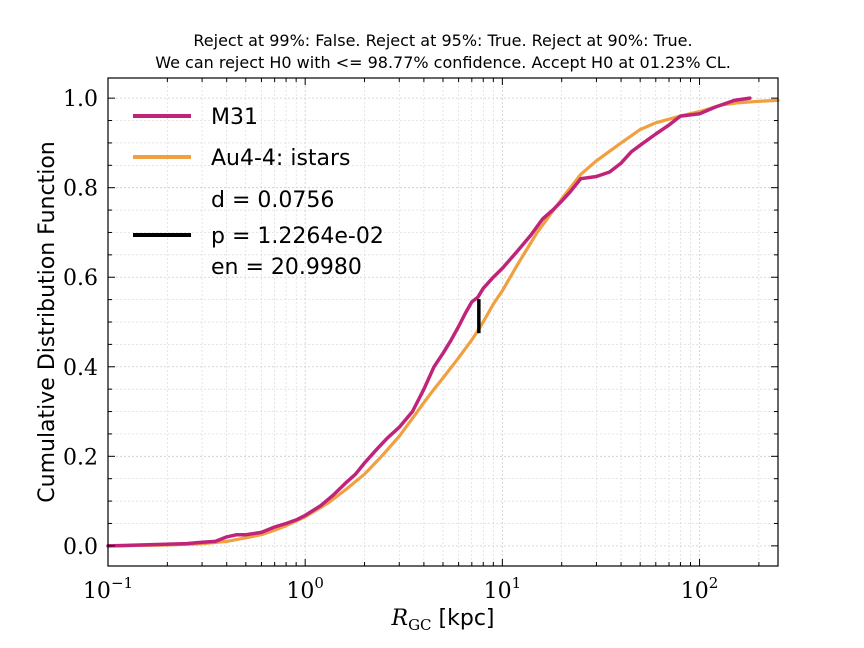 The image size is (864, 648). What do you see at coordinates (517, 583) in the screenshot?
I see `x-tick-label-exponent: 1` at bounding box center [517, 583].